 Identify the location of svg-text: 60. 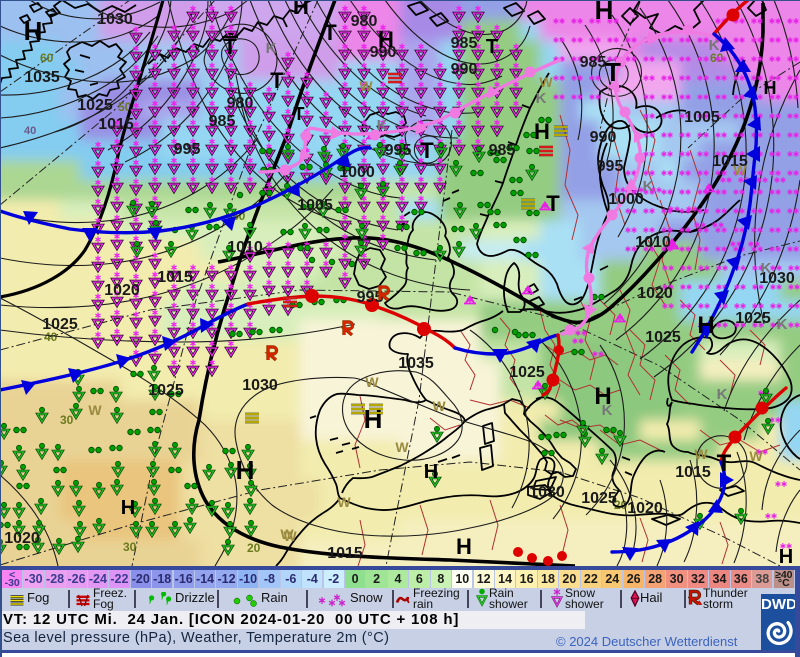
(47, 58).